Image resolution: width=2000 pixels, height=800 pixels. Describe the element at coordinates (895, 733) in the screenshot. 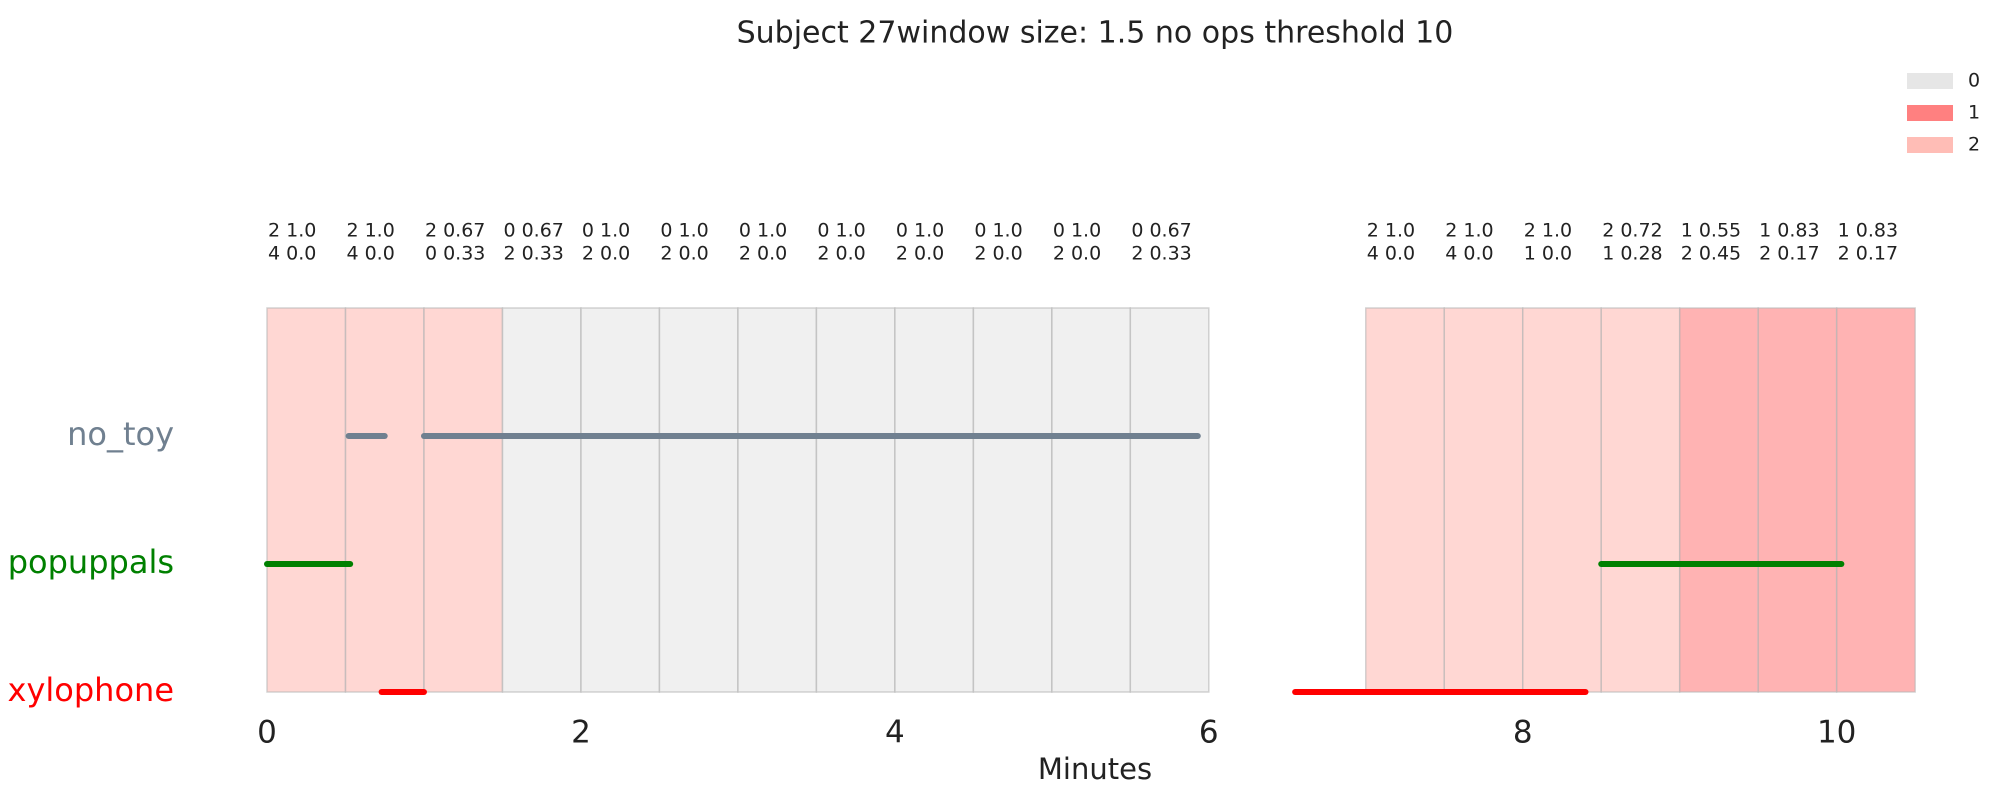

I see `x-tick-label: 4` at that location.